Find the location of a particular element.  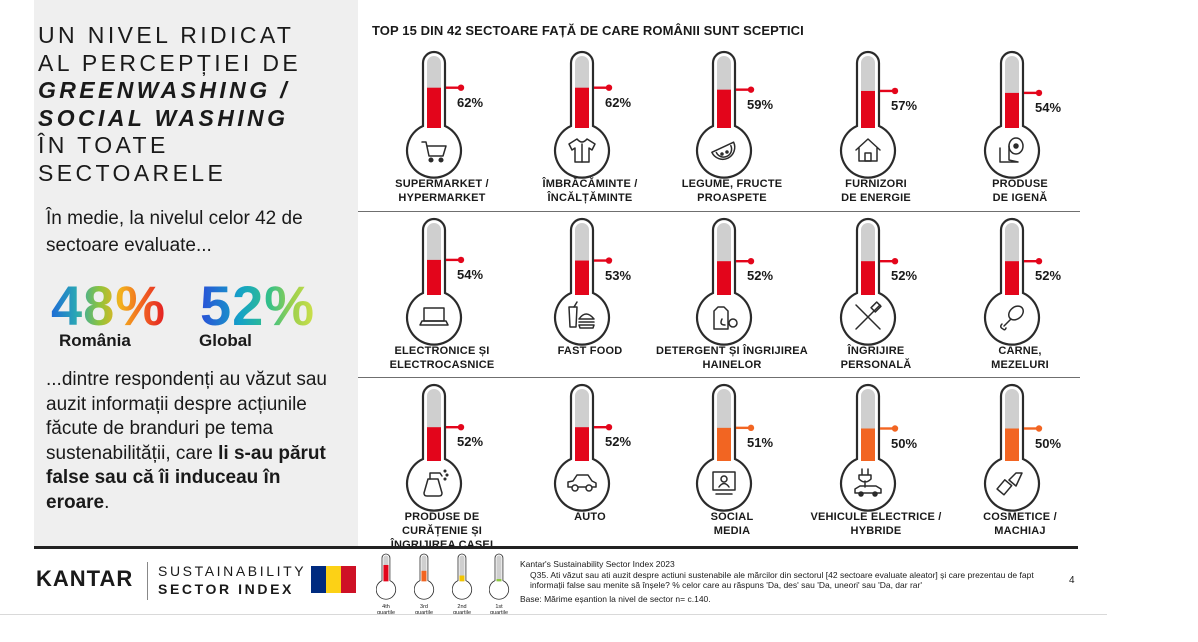

sector-label-line: HYBRIDE is located at coordinates (876, 531).